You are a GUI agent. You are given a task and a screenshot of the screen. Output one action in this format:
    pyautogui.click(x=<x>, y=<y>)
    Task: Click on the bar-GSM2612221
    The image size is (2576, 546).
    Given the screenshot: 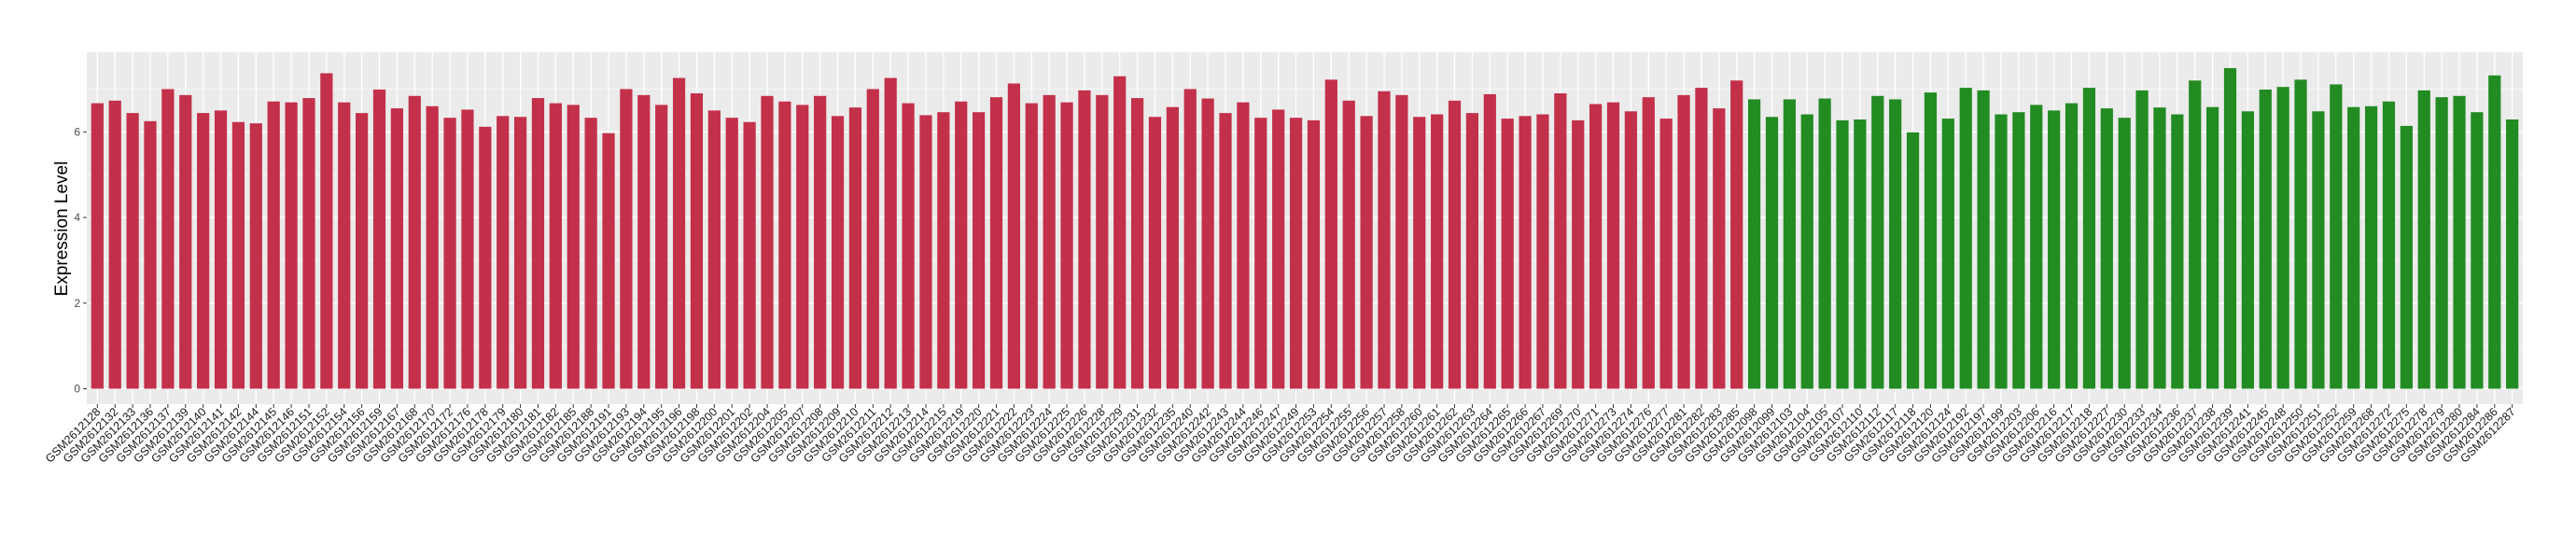 What is the action you would take?
    pyautogui.click(x=996, y=243)
    